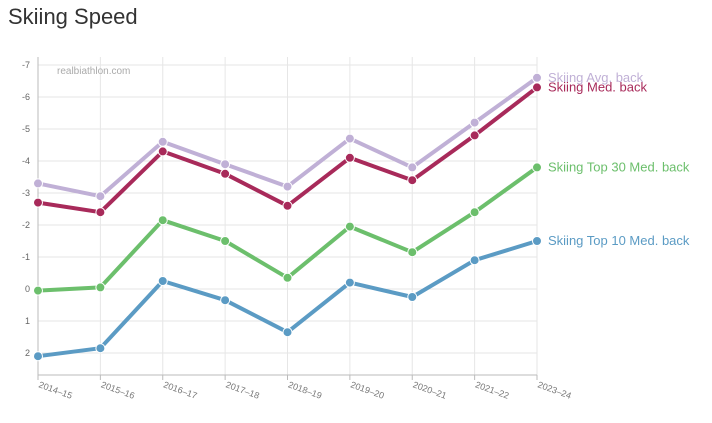 This screenshot has width=712, height=423. Describe the element at coordinates (242, 389) in the screenshot. I see `x-tick-label: 2017–18` at that location.